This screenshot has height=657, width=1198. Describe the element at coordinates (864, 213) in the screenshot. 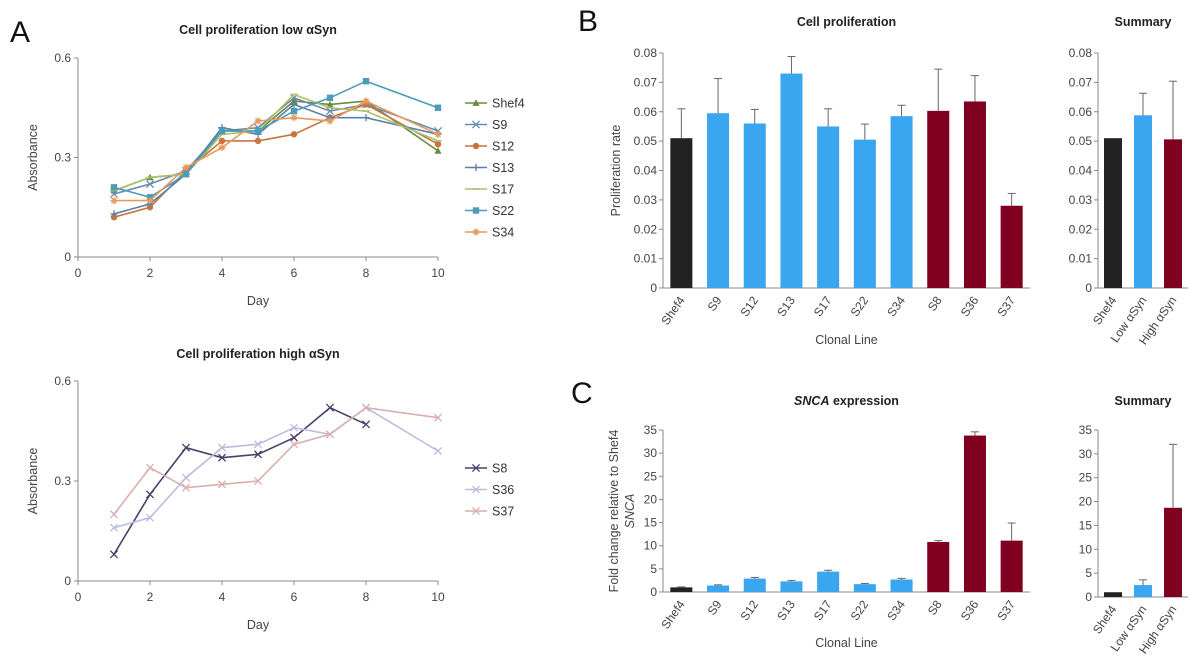

I see `bar-S22` at that location.